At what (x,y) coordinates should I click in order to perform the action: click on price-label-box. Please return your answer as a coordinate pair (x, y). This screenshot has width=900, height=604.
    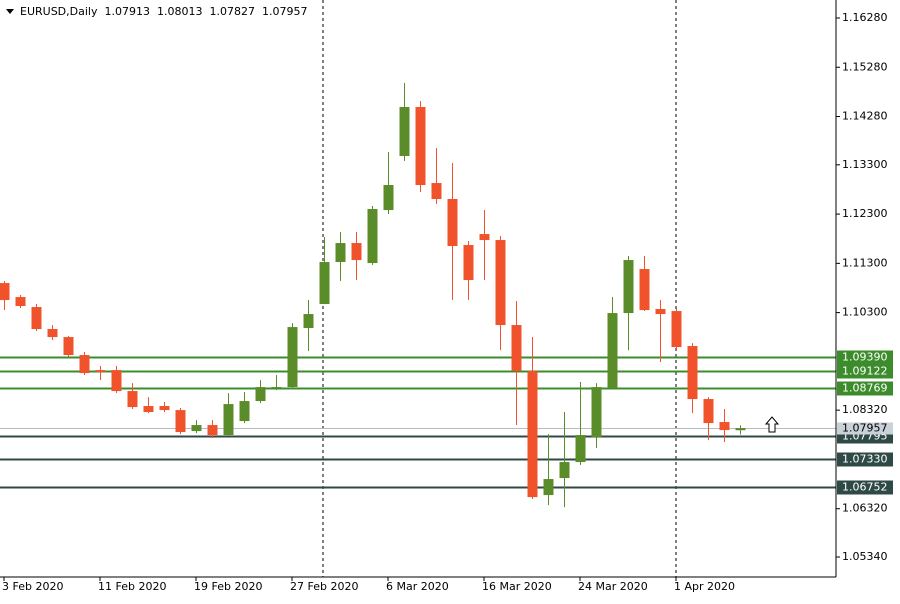
    Looking at the image, I should click on (865, 428).